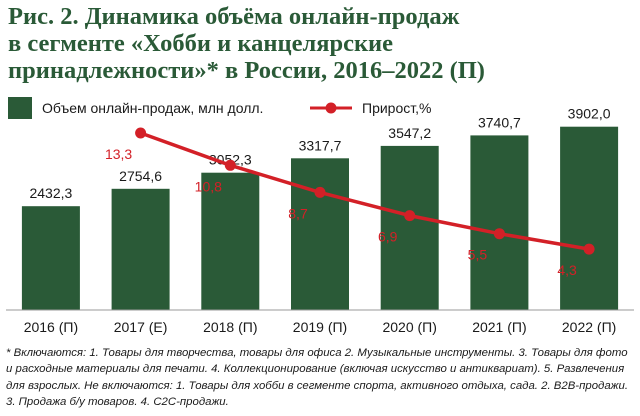 The height and width of the screenshot is (416, 640). Describe the element at coordinates (478, 255) in the screenshot. I see `growth-label-5: 5,5` at that location.